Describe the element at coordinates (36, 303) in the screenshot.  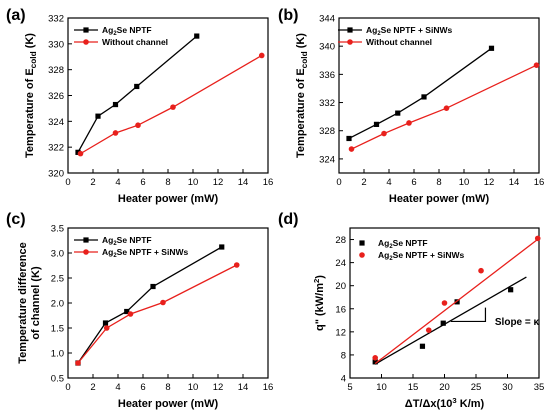
I see `y-axis-label-line2: of channel (K)` at that location.